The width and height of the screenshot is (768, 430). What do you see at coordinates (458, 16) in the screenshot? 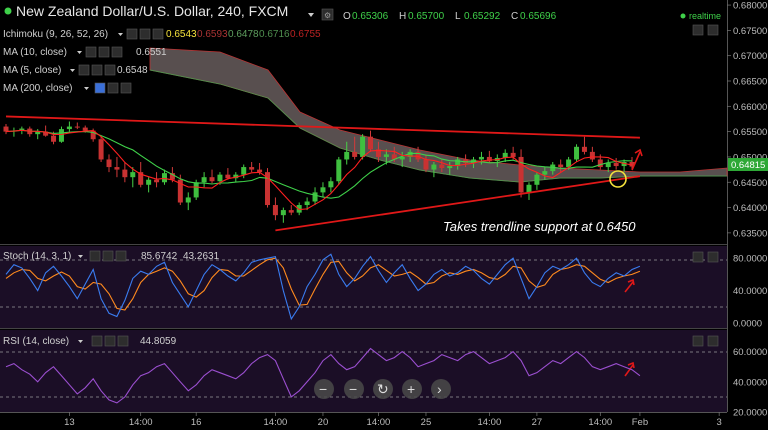
I see `ohlc-key: L` at bounding box center [458, 16].